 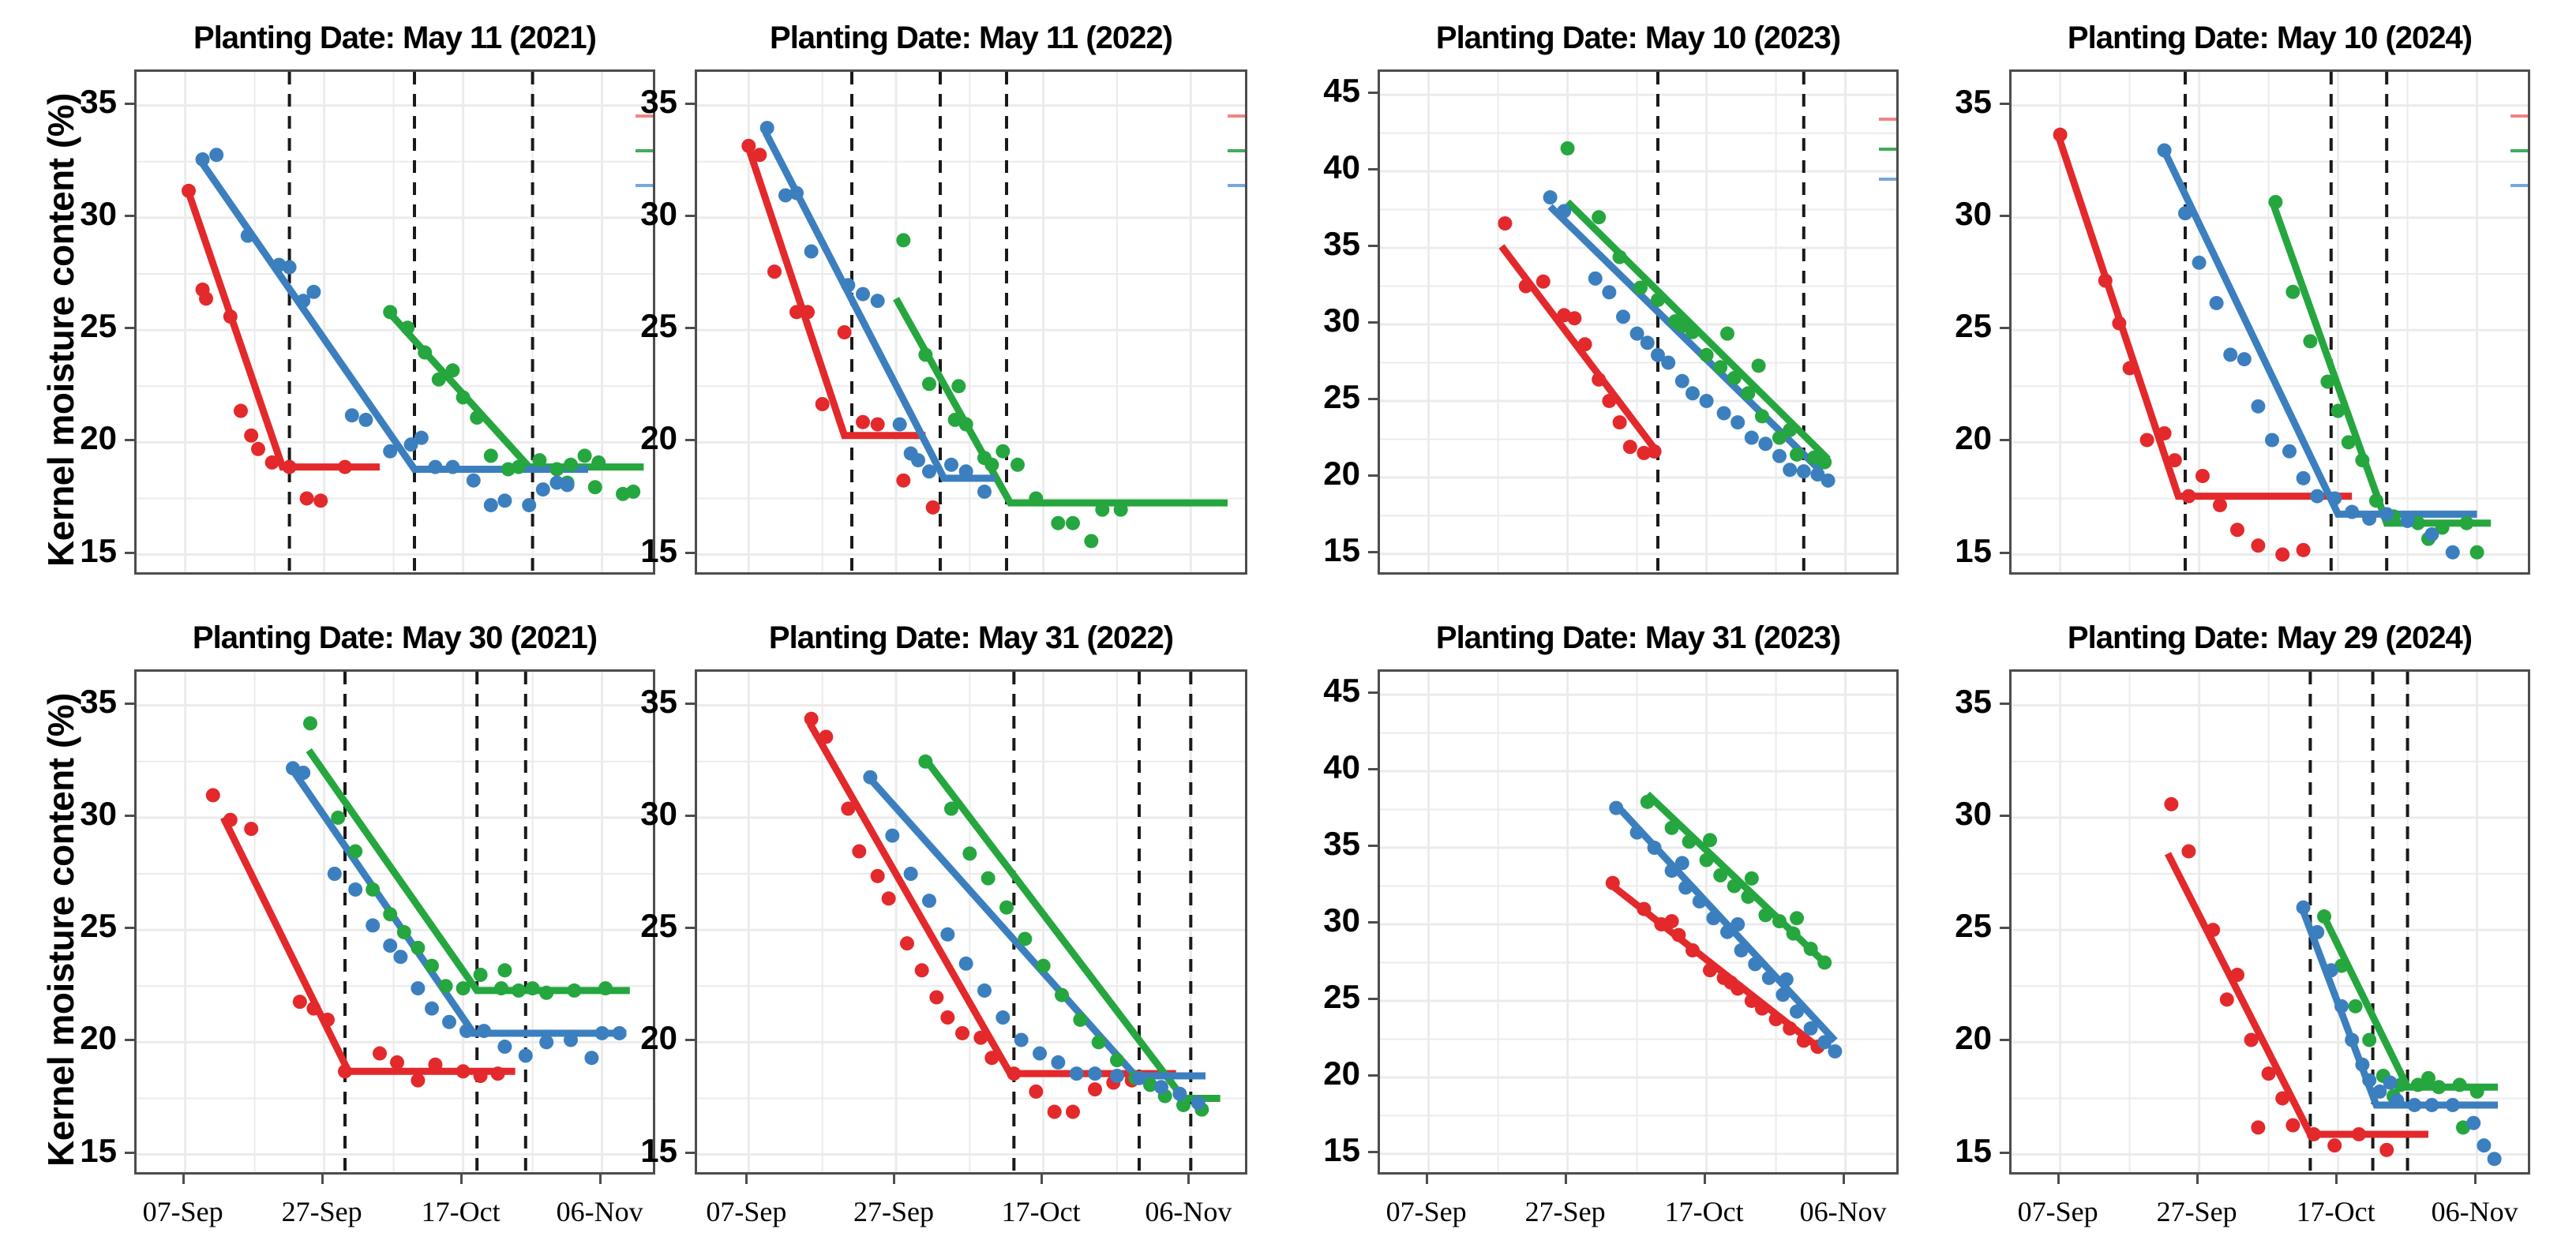 What do you see at coordinates (599, 1211) in the screenshot?
I see `x-tick-label: 06-Nov` at bounding box center [599, 1211].